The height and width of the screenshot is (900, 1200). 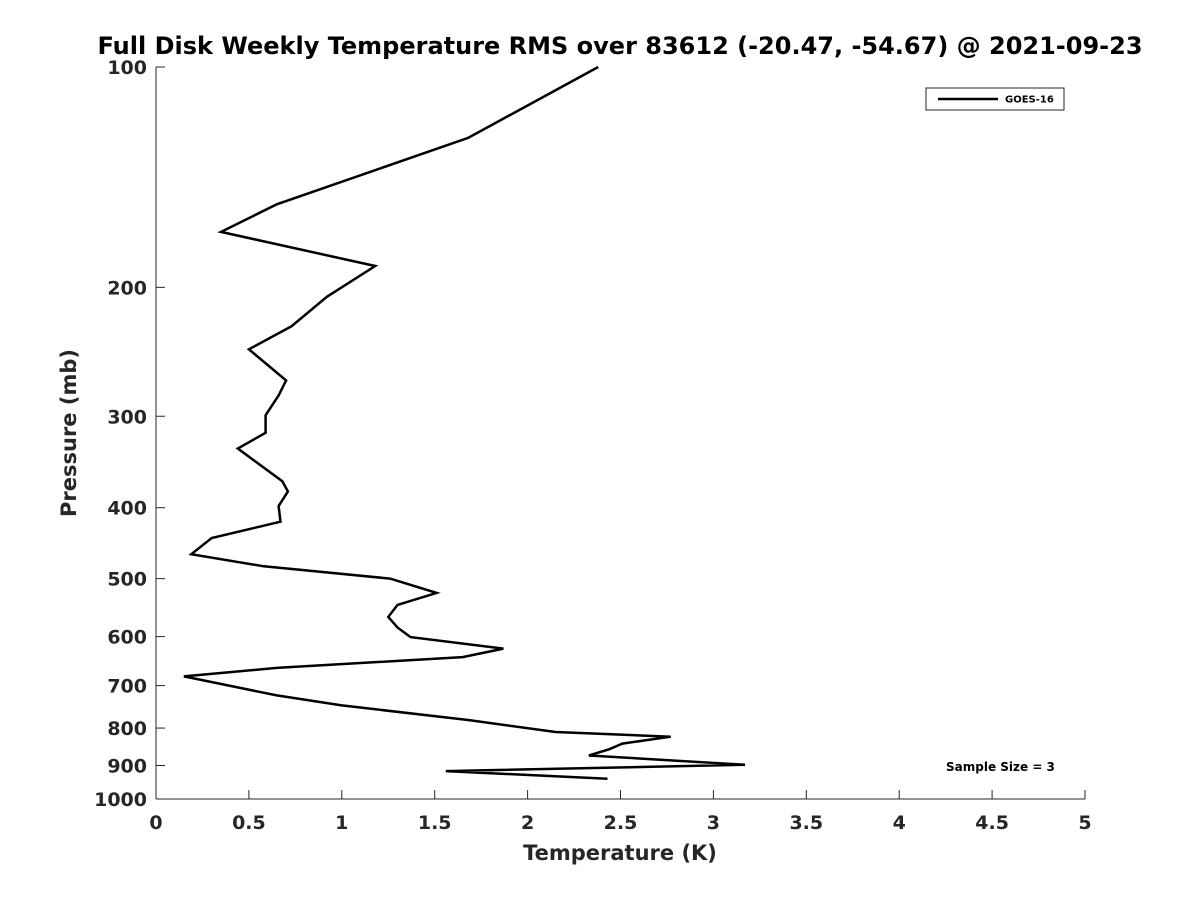 What do you see at coordinates (127, 417) in the screenshot?
I see `y-tick-label: 300` at bounding box center [127, 417].